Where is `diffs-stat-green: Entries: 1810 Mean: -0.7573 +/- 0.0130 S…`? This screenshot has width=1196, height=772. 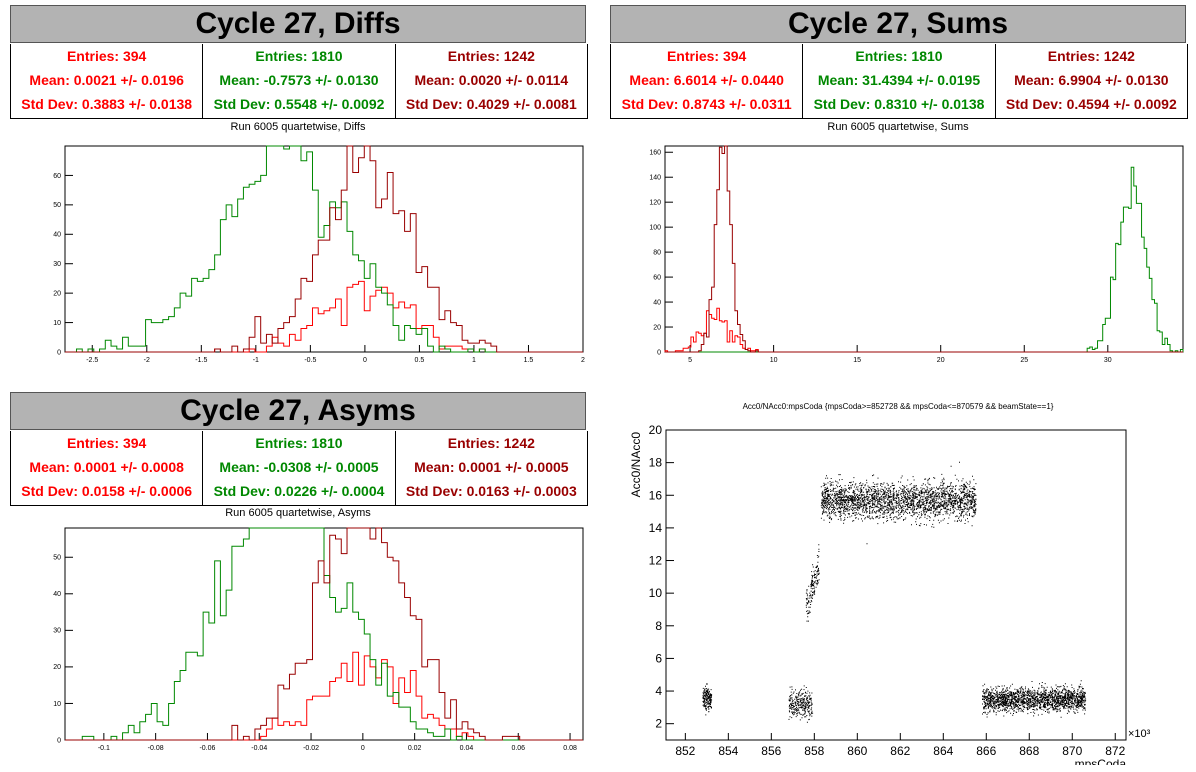
diffs-stat-green: Entries: 1810 Mean: -0.7573 +/- 0.0130 S… is located at coordinates (299, 81).